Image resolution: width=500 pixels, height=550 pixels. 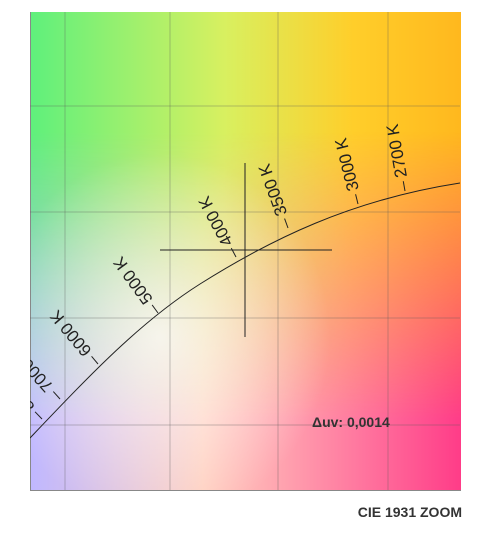 What do you see at coordinates (132, 280) in the screenshot?
I see `isotherm-label: 5000 K` at bounding box center [132, 280].